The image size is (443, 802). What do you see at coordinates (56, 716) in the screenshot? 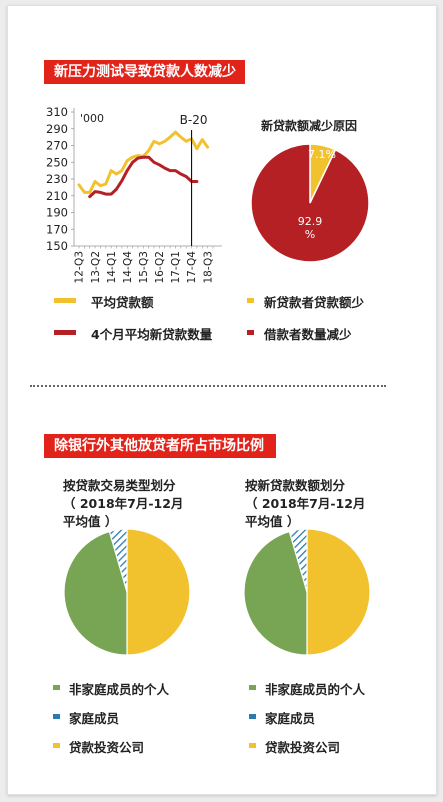
I see `legend-swatch-family-left` at bounding box center [56, 716].